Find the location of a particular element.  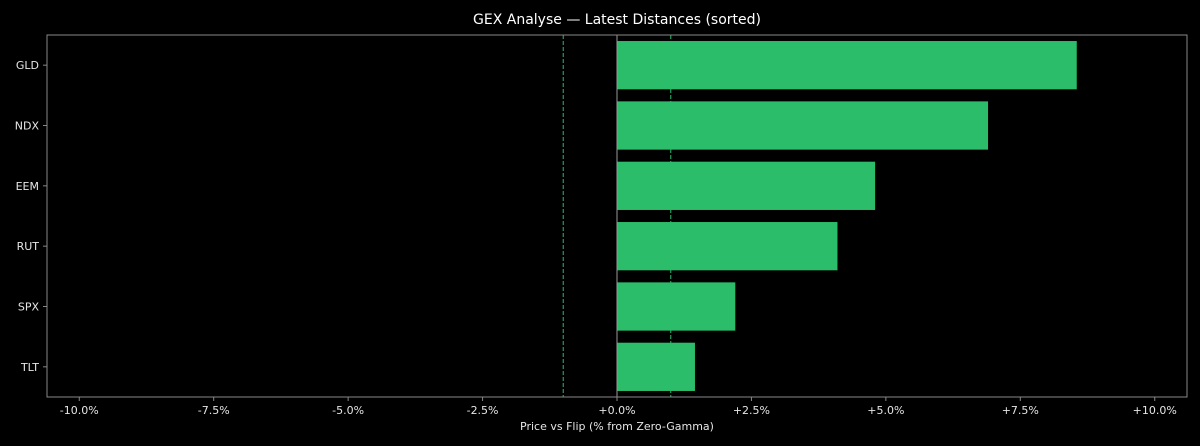

x-tick-label: +0.0% is located at coordinates (616, 410).